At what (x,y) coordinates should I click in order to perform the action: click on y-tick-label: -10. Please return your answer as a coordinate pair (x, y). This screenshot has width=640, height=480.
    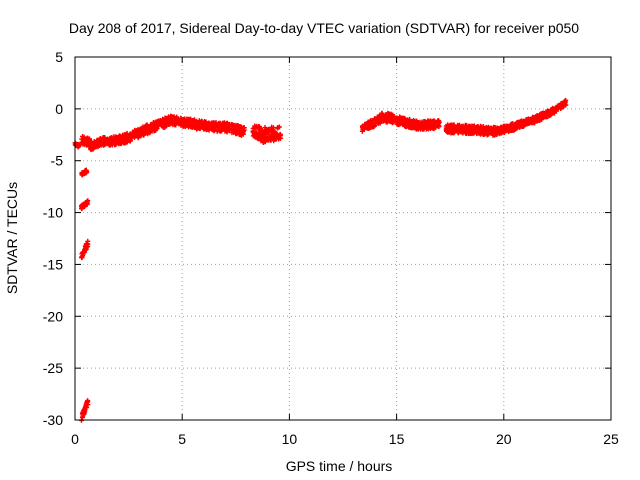
    Looking at the image, I should click on (53, 213).